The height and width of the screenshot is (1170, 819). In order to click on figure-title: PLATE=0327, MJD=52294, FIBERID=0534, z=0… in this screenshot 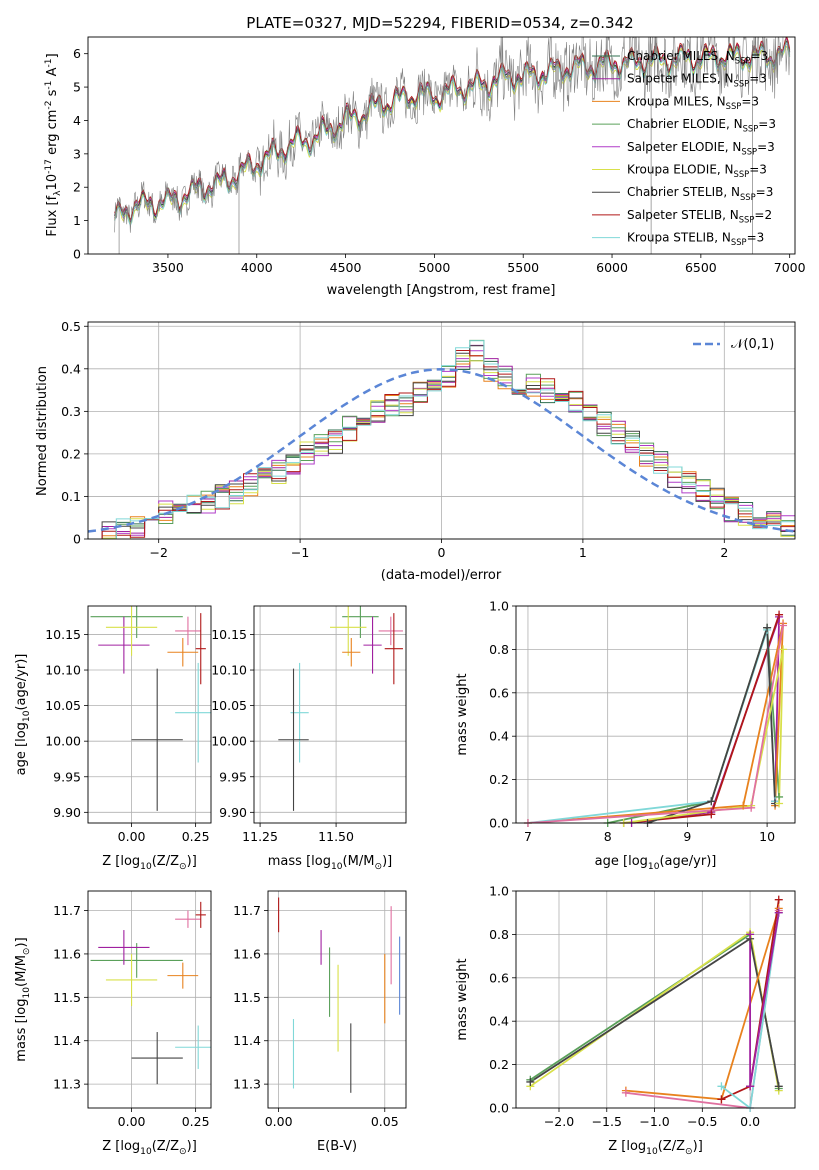, I will do `click(439, 23)`.